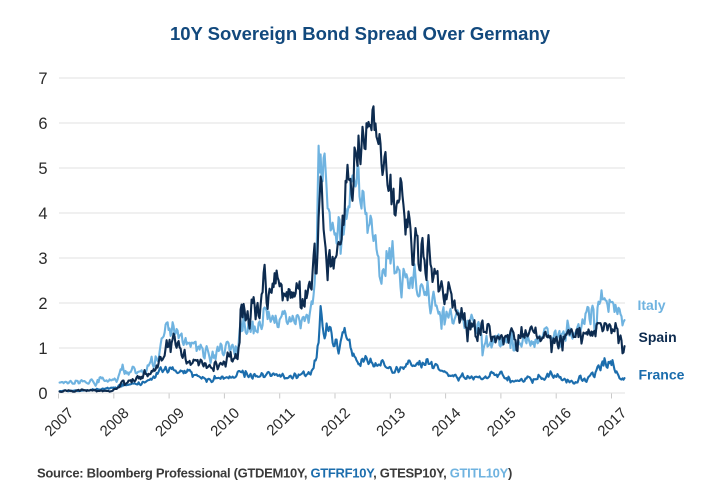 This screenshot has width=720, height=500. I want to click on svg-text: Spain, so click(658, 337).